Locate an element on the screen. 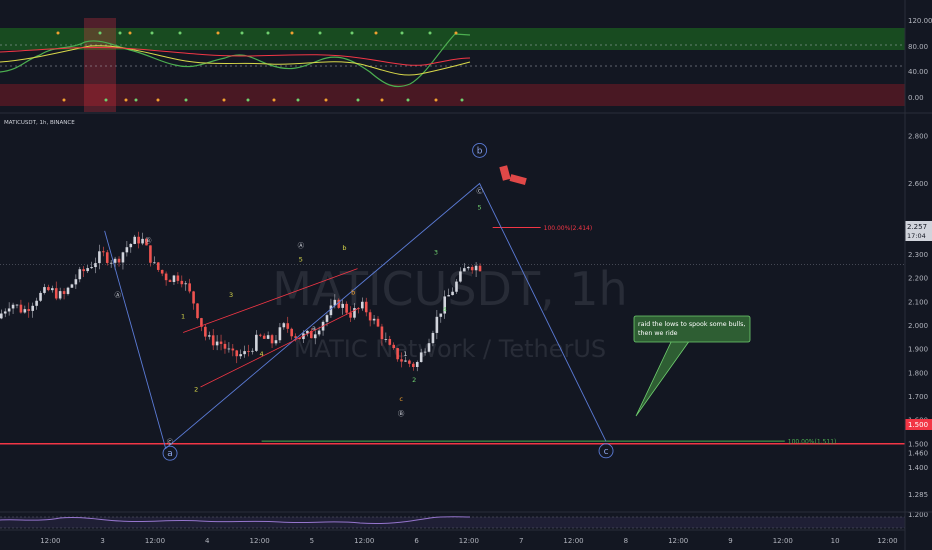 Image resolution: width=932 pixels, height=550 pixels. fib-level-label: 100.00%(2.414) is located at coordinates (568, 228).